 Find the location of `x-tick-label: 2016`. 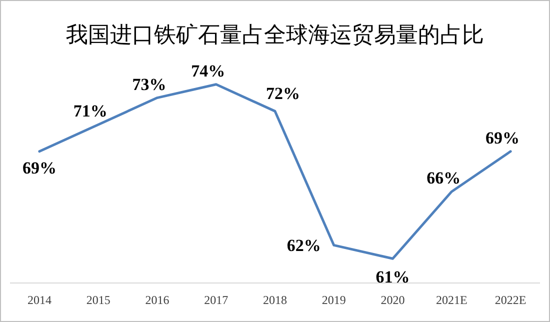

x-tick-label: 2016 is located at coordinates (157, 300).